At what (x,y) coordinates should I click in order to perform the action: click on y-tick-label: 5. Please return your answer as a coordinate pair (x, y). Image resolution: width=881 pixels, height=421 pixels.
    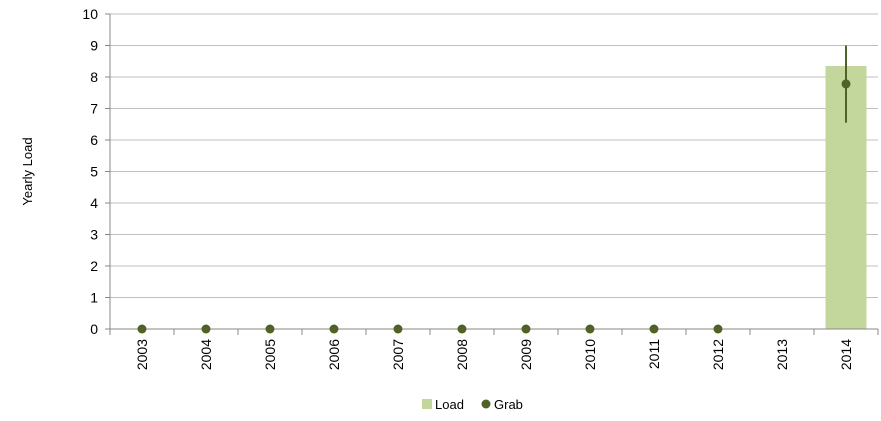
    Looking at the image, I should click on (94, 172).